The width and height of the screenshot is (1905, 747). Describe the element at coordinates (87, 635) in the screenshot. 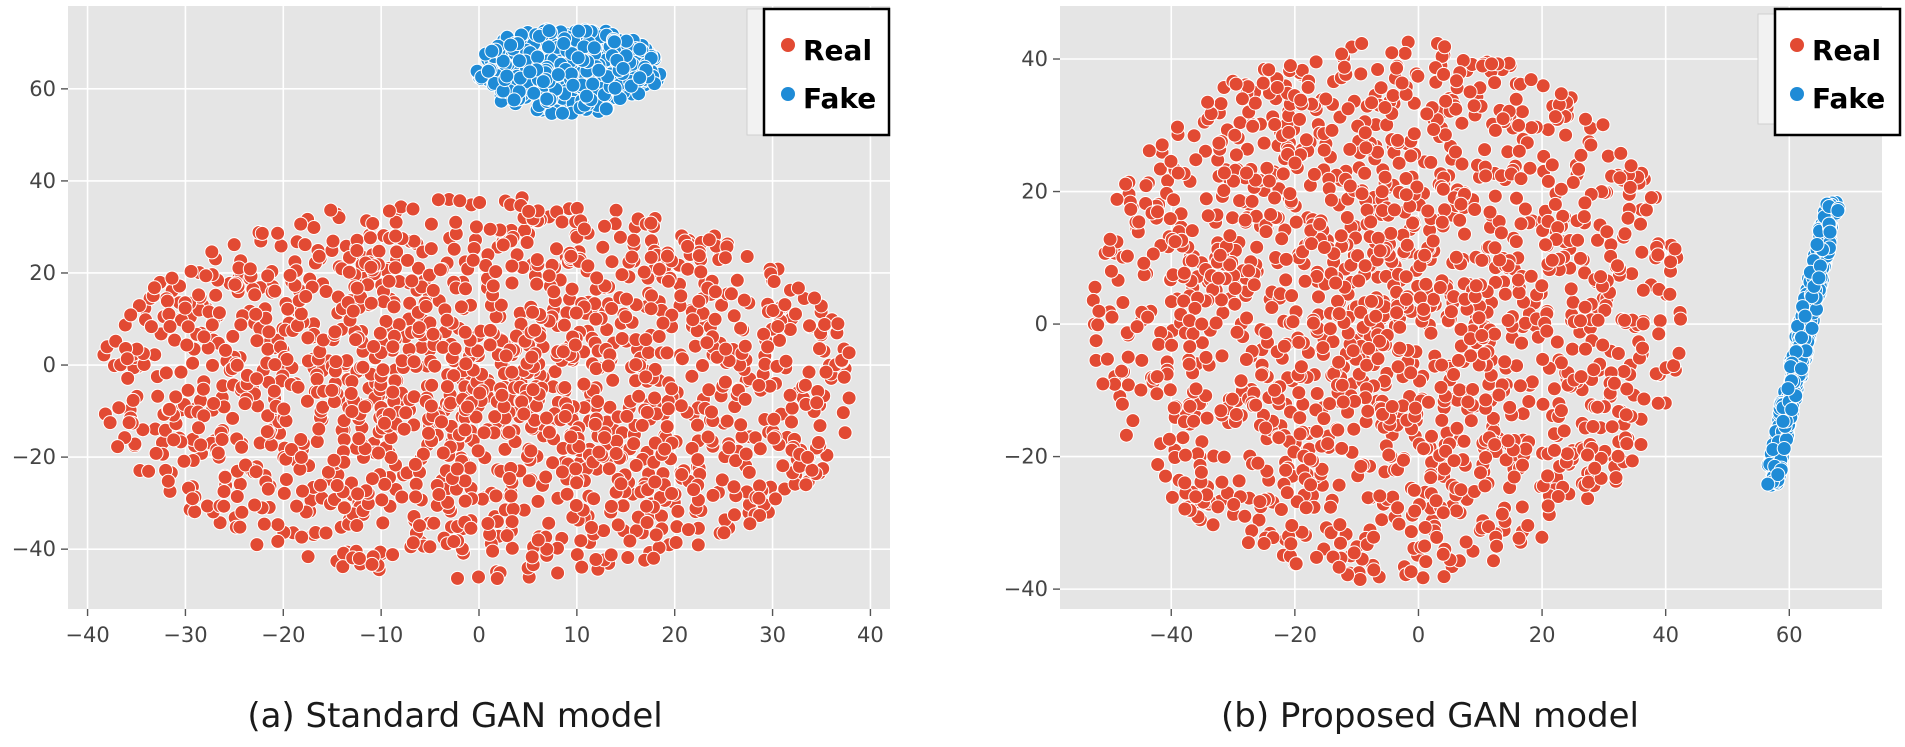

I see `x-tick-label: −40` at that location.